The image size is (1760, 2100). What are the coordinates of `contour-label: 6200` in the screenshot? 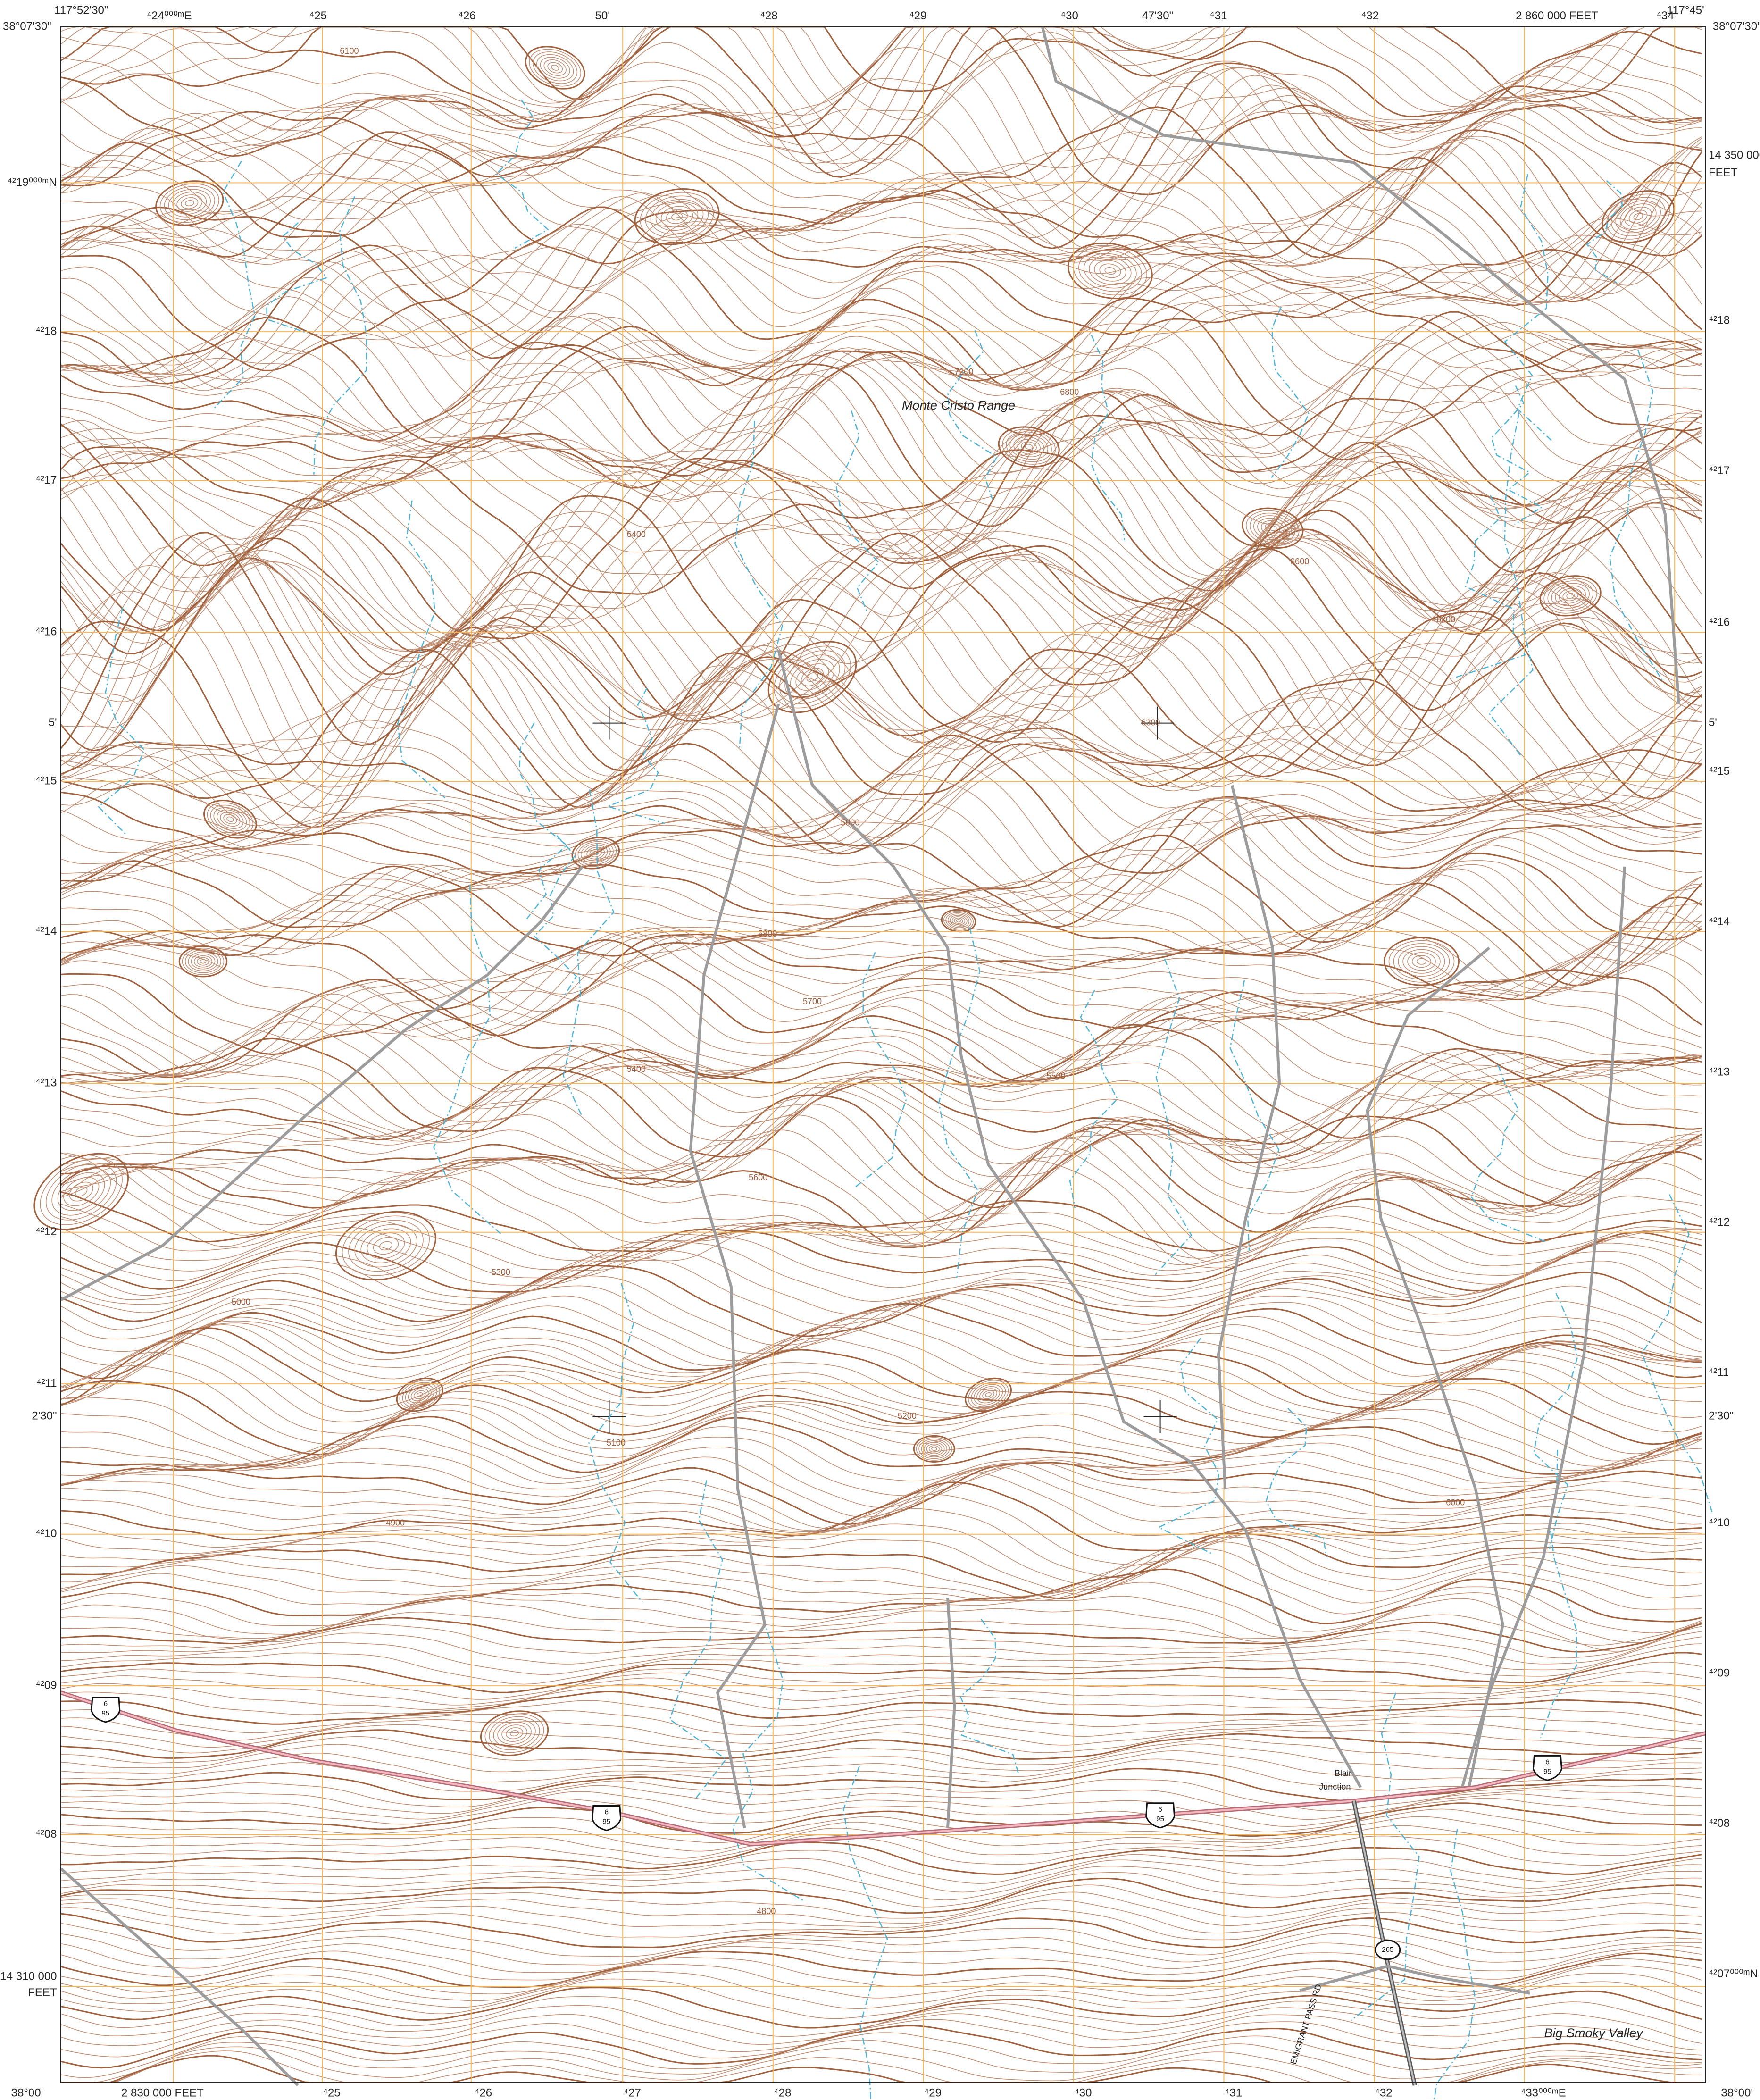 It's located at (1446, 619).